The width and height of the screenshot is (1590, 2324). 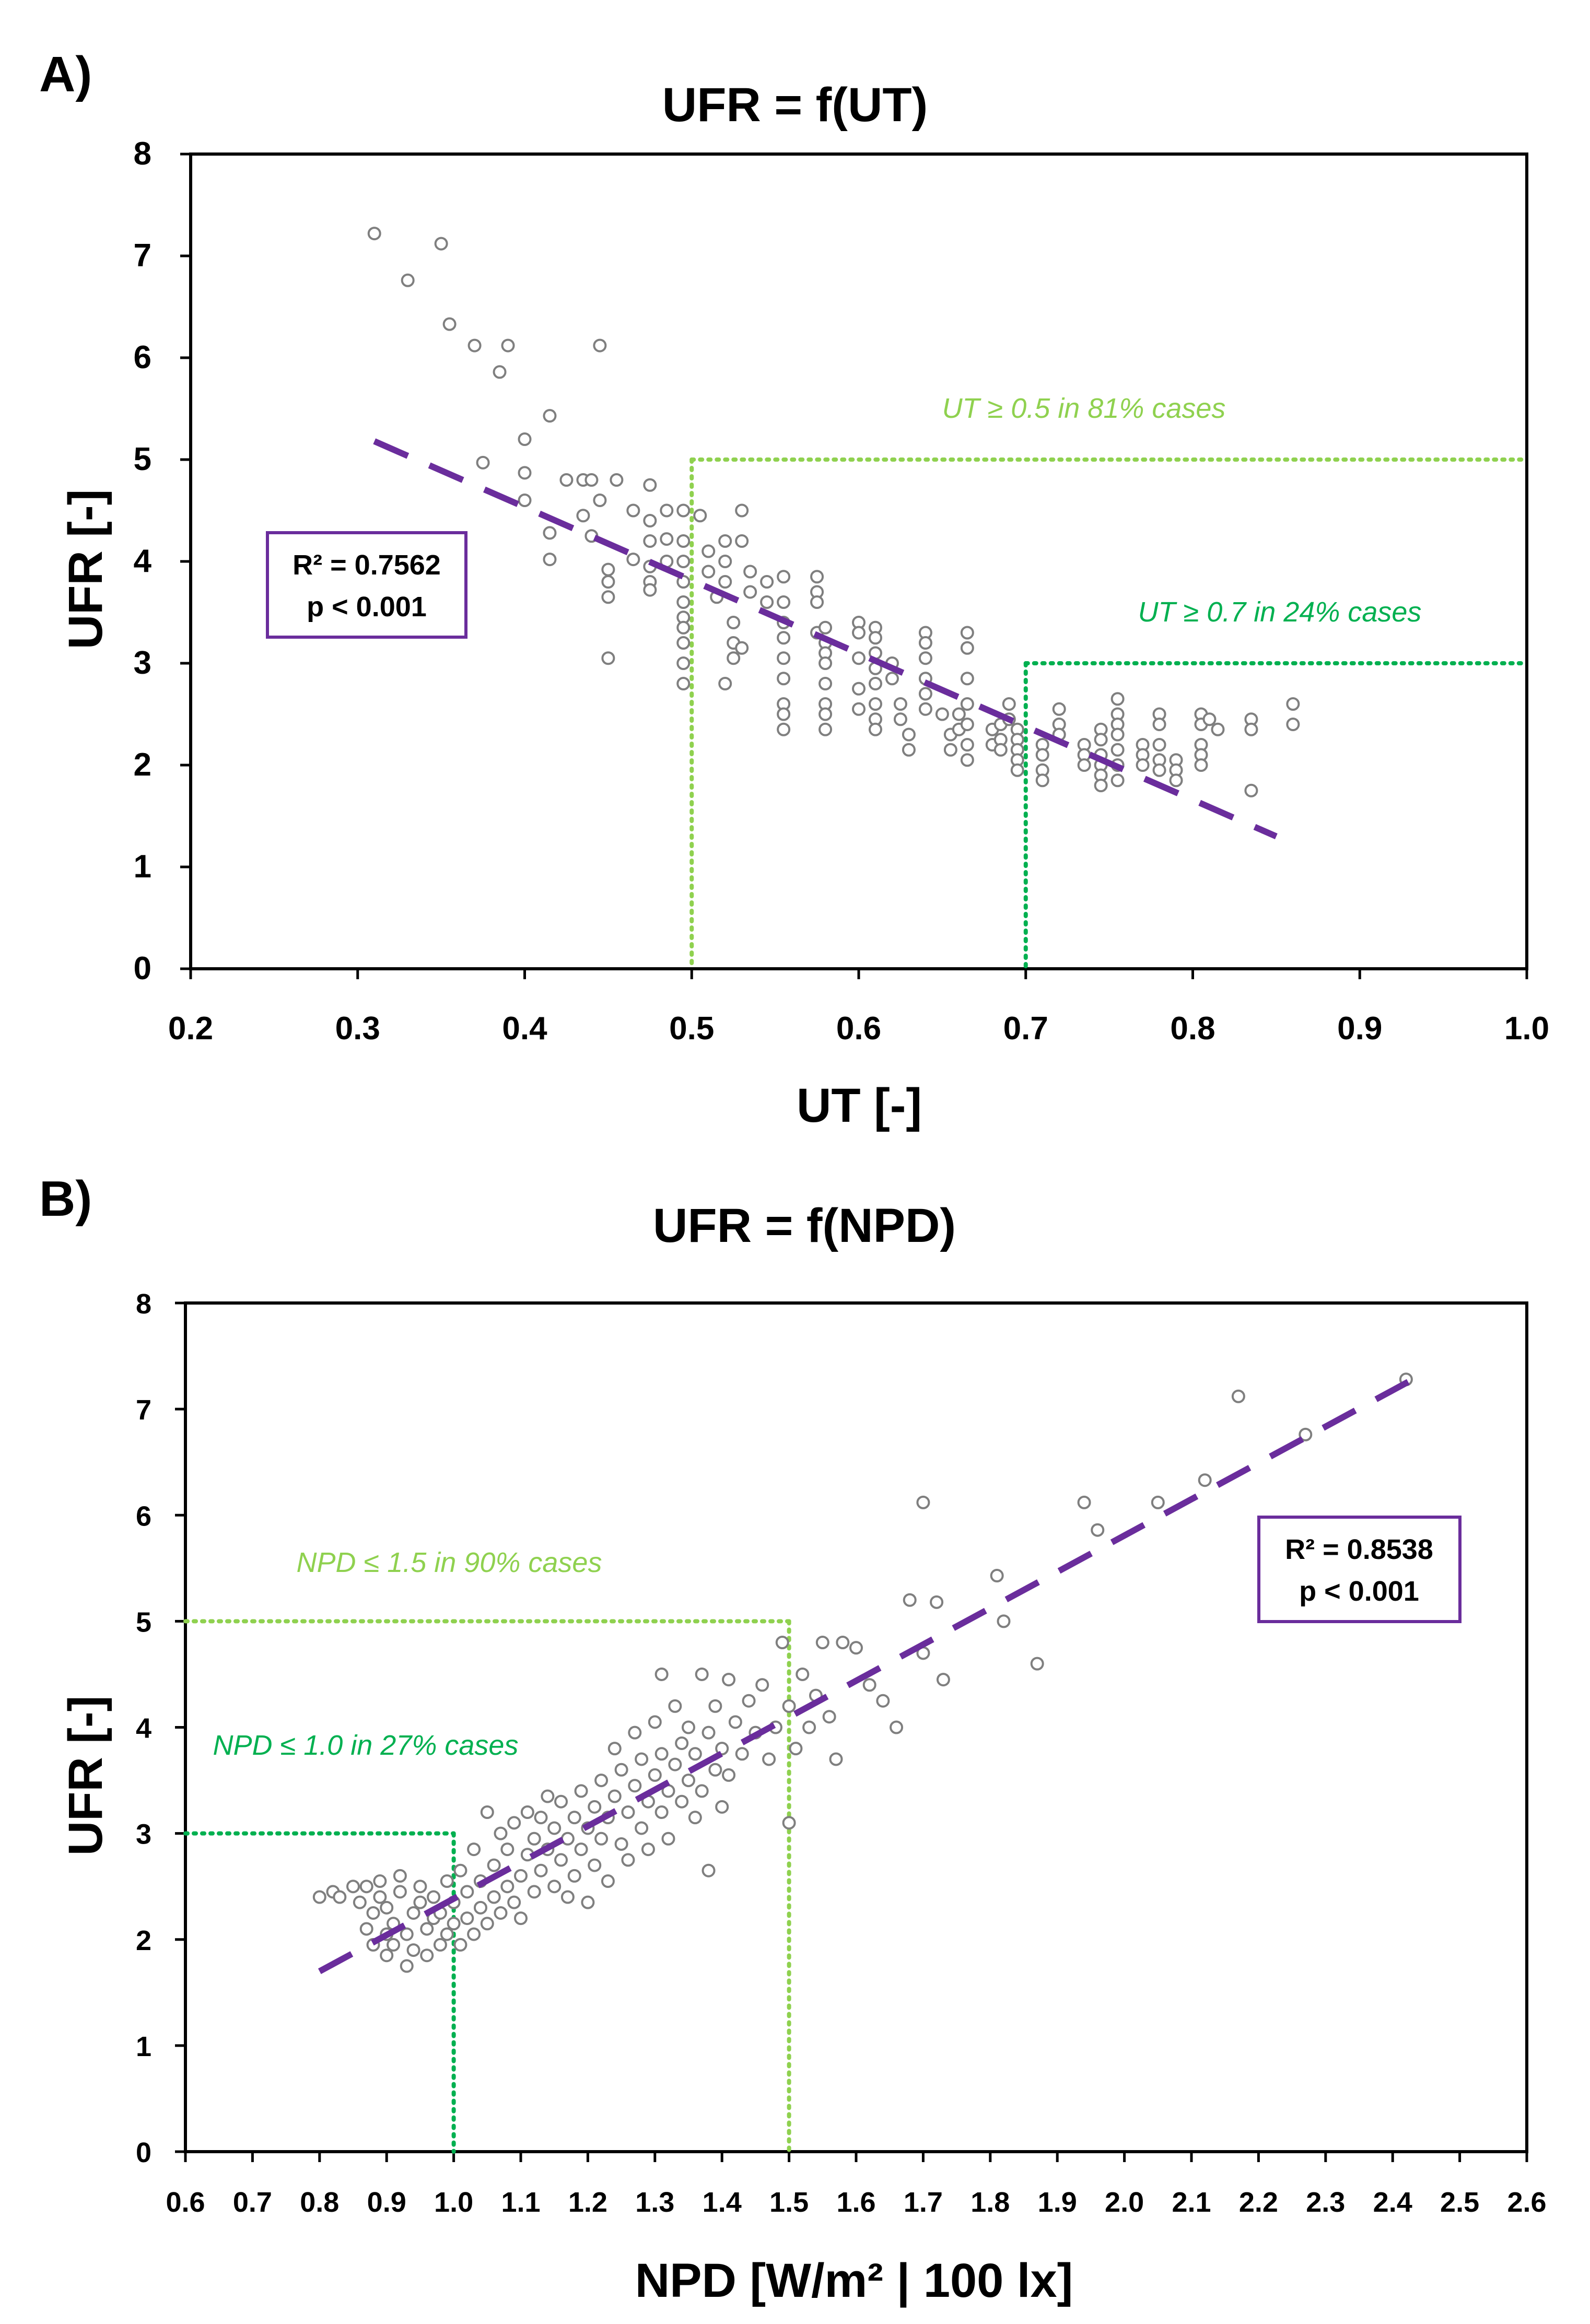 What do you see at coordinates (859, 1008) in the screenshot?
I see `panel-a-x-ticks: 0.2 0.3 0.4 0.5 0.6 0.7 0.8 0.9 1.0` at bounding box center [859, 1008].